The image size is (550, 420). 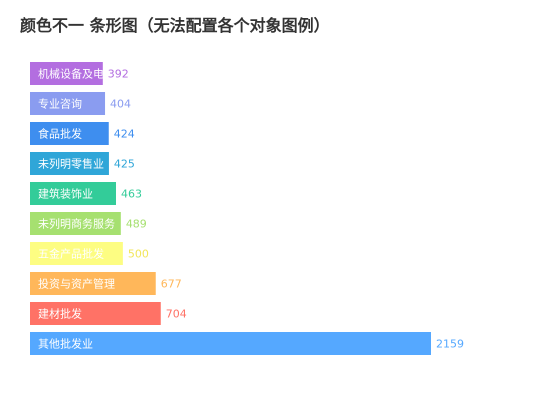 I want to click on value-label-7: 677, so click(x=171, y=284).